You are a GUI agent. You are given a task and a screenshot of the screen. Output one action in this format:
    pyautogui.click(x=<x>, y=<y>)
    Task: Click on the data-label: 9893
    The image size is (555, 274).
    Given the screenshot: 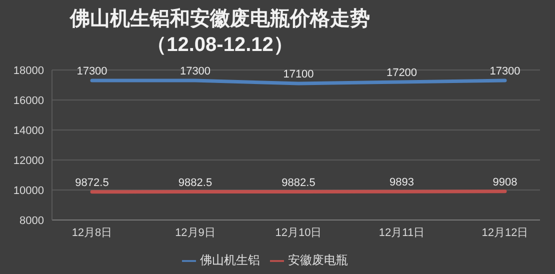 What is the action you would take?
    pyautogui.click(x=402, y=182)
    